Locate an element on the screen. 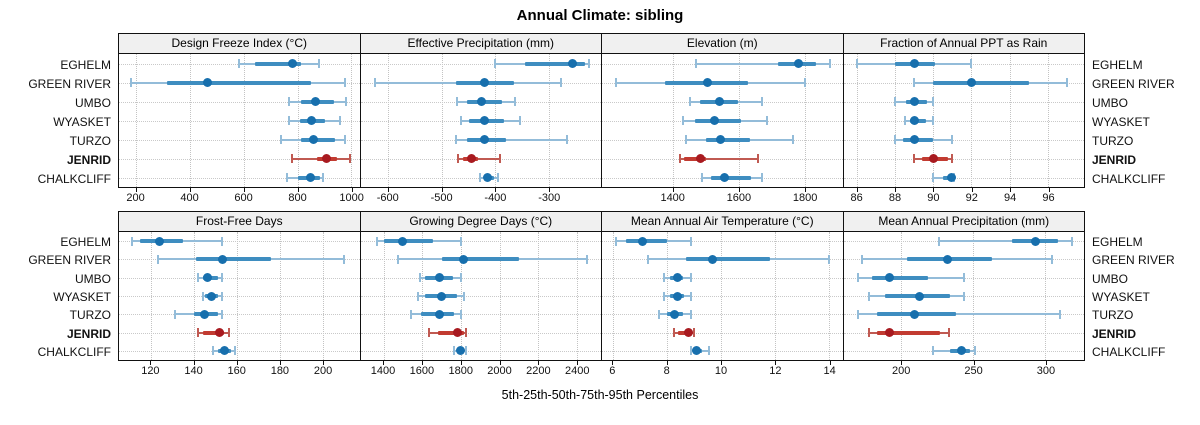  panel-header-fraction-of-annual-ppt-as-rain: Fraction of Annual PPT as Rain is located at coordinates (963, 44).